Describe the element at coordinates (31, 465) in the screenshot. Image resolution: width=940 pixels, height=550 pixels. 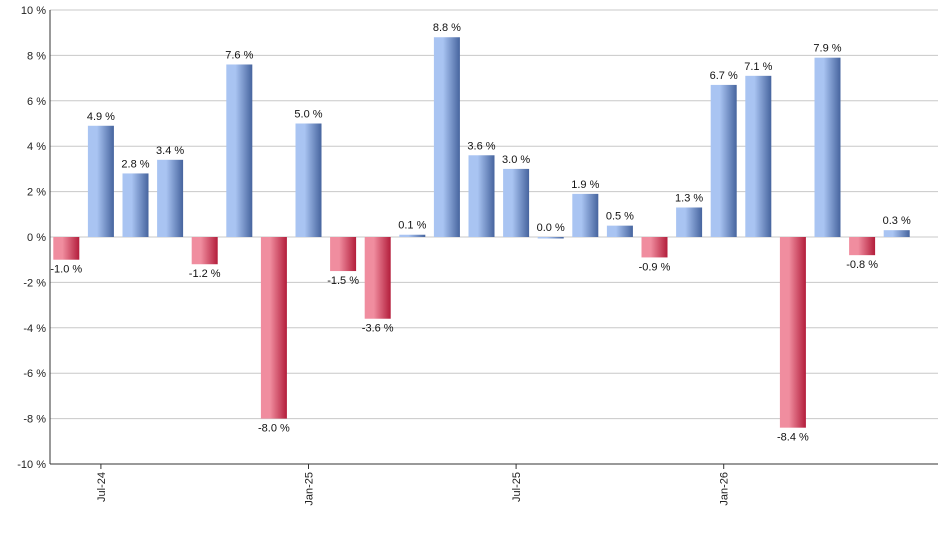
I see `y-tick-label: -10 %` at that location.